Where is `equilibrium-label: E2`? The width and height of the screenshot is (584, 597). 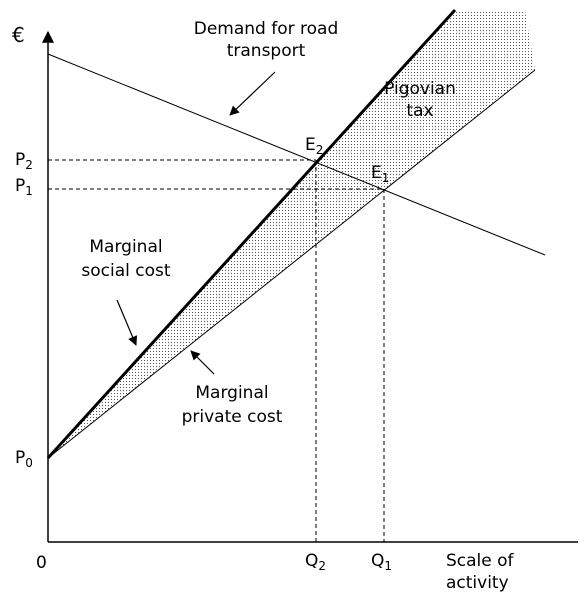
equilibrium-label: E2 is located at coordinates (314, 146).